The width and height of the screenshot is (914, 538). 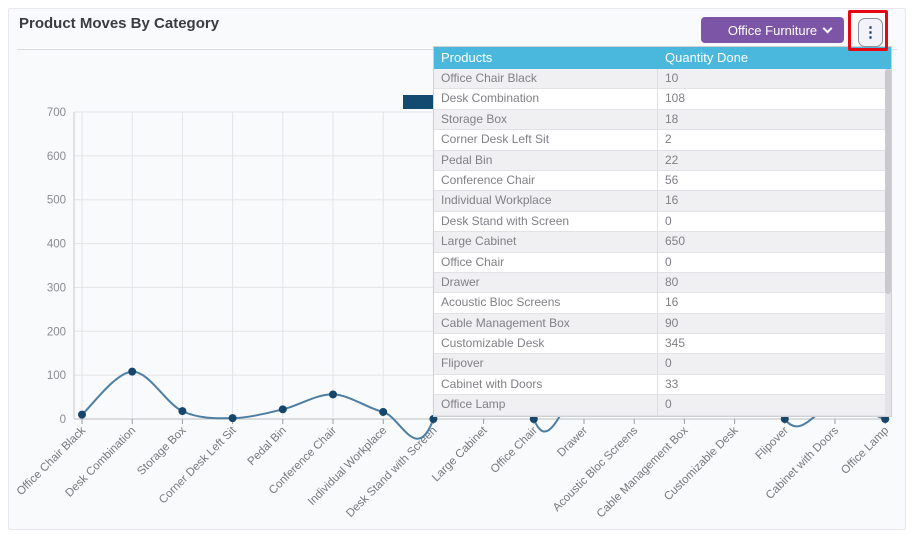 I want to click on table-row: Corner Desk Left Sit 2, so click(x=660, y=140).